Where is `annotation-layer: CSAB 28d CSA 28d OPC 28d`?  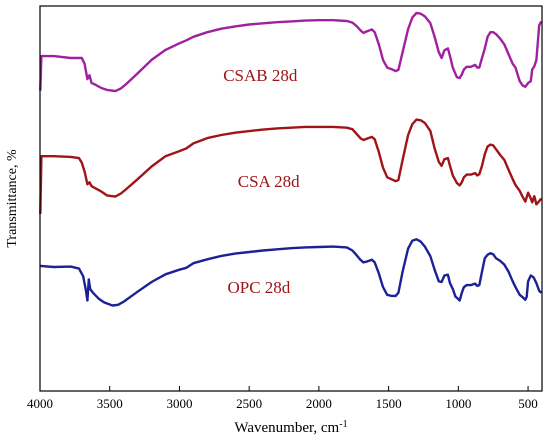
annotation-layer: CSAB 28d CSA 28d OPC 28d is located at coordinates (261, 181).